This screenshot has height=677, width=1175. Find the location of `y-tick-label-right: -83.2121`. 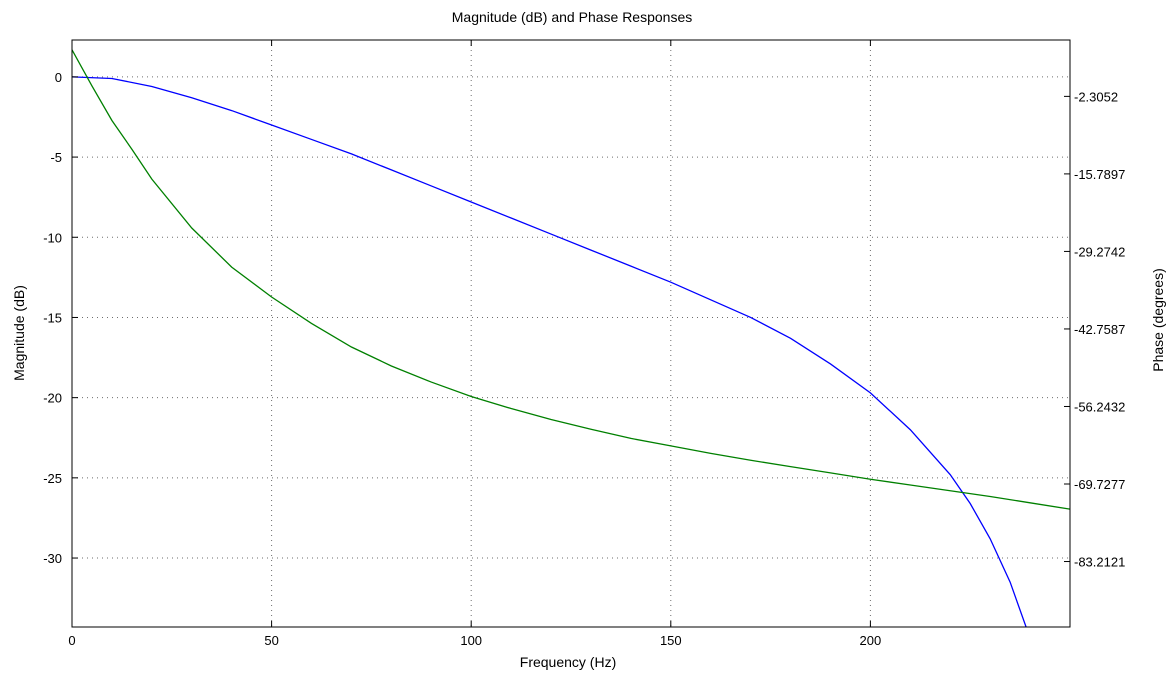

y-tick-label-right: -83.2121 is located at coordinates (1099, 562).